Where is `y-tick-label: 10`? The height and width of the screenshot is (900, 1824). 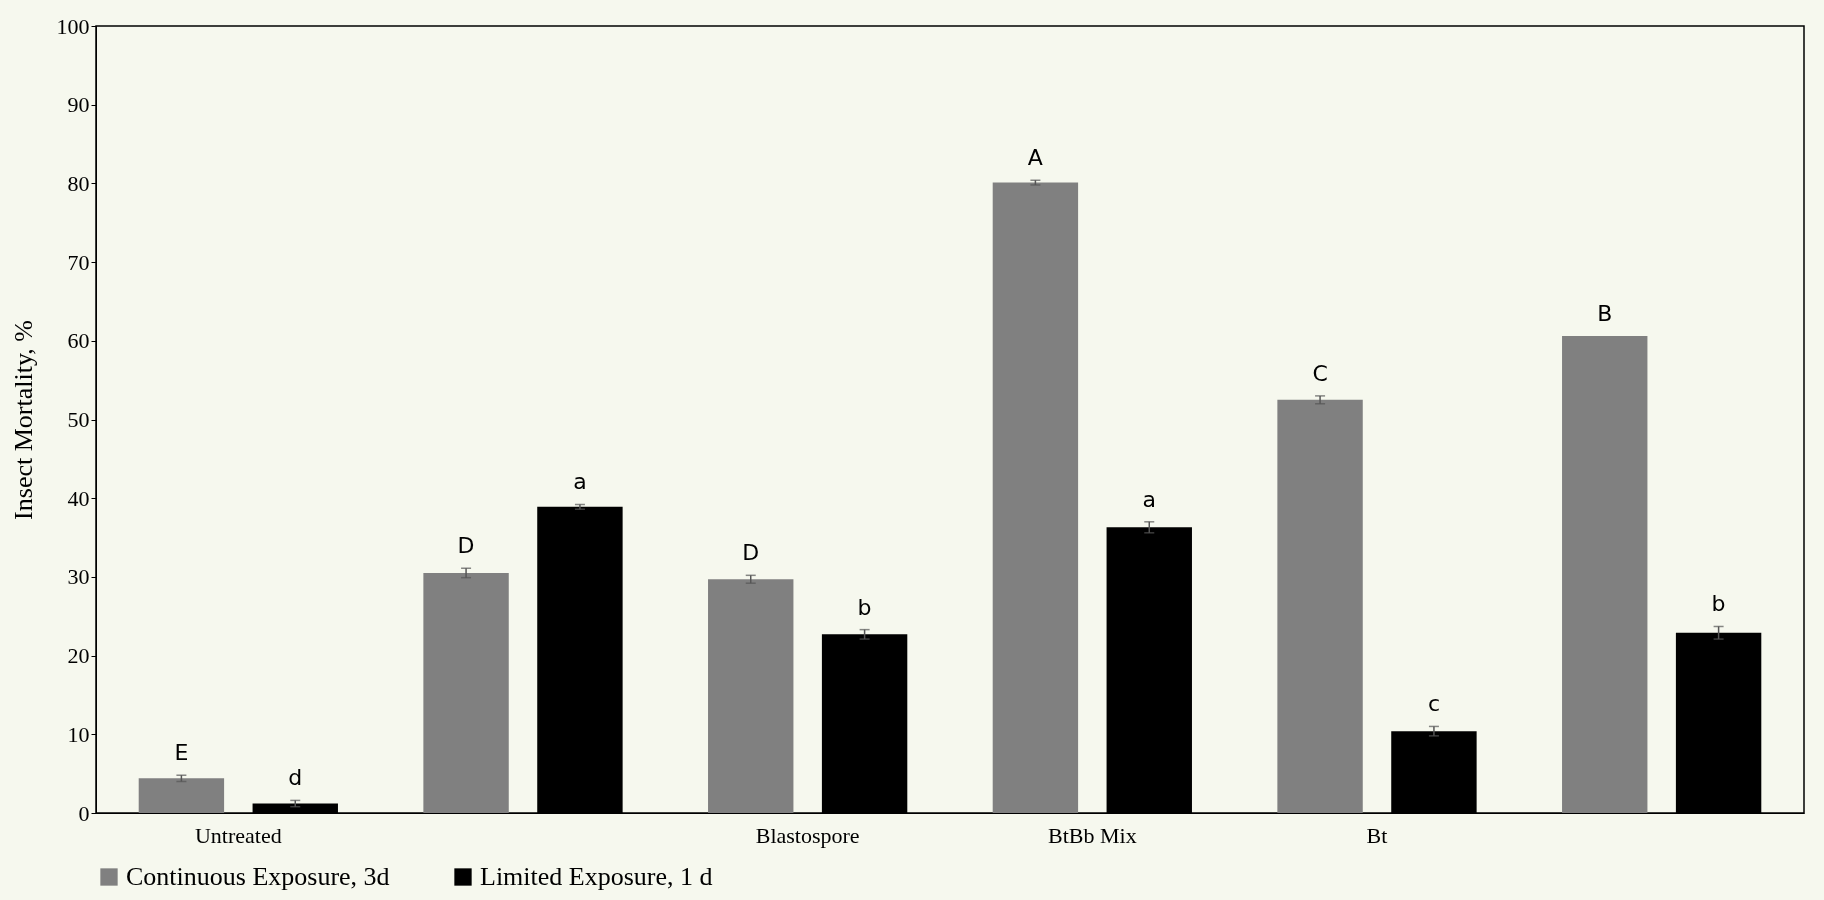
y-tick-label: 10 is located at coordinates (78, 734).